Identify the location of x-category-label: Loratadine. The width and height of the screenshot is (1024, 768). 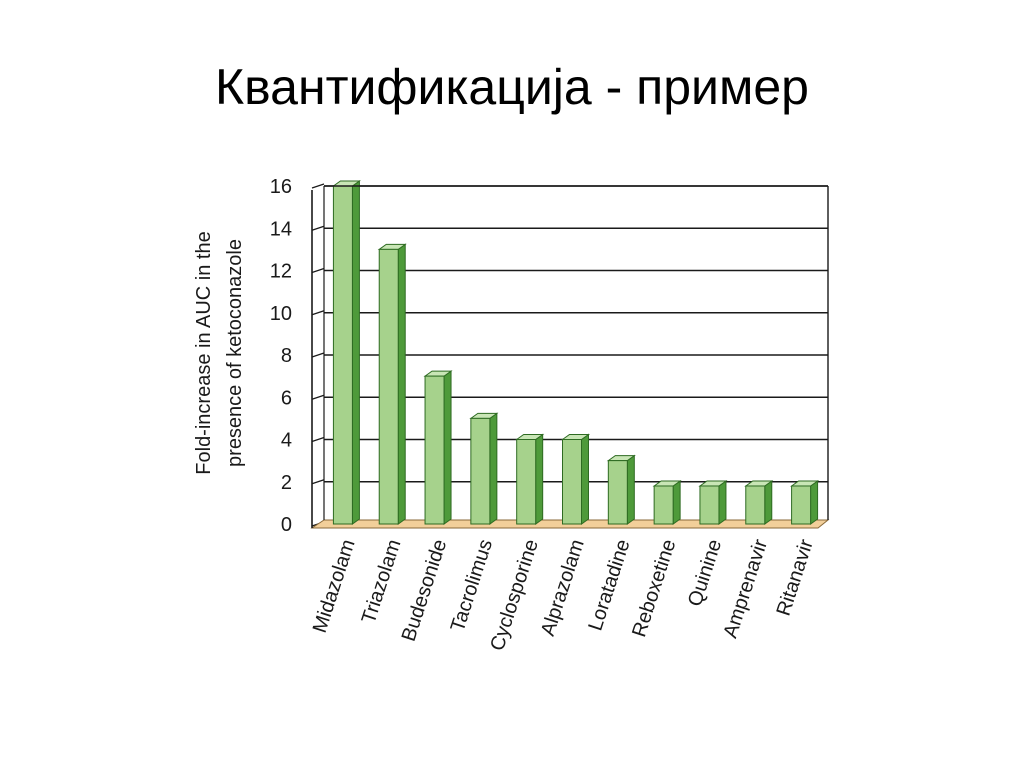
(609, 585).